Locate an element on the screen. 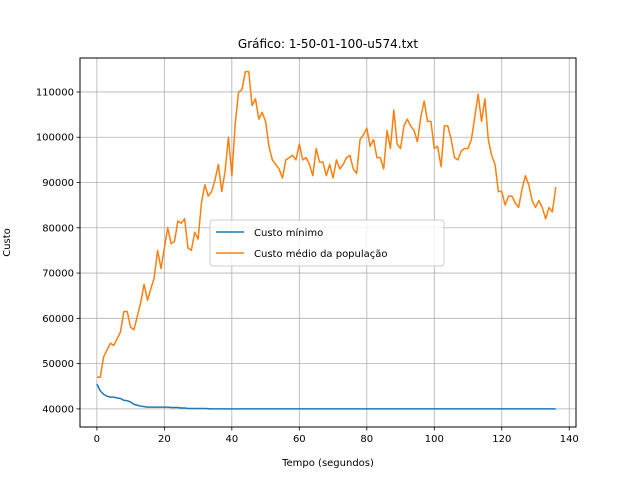 Image resolution: width=640 pixels, height=480 pixels. y-tick-label: 100000 is located at coordinates (55, 138).